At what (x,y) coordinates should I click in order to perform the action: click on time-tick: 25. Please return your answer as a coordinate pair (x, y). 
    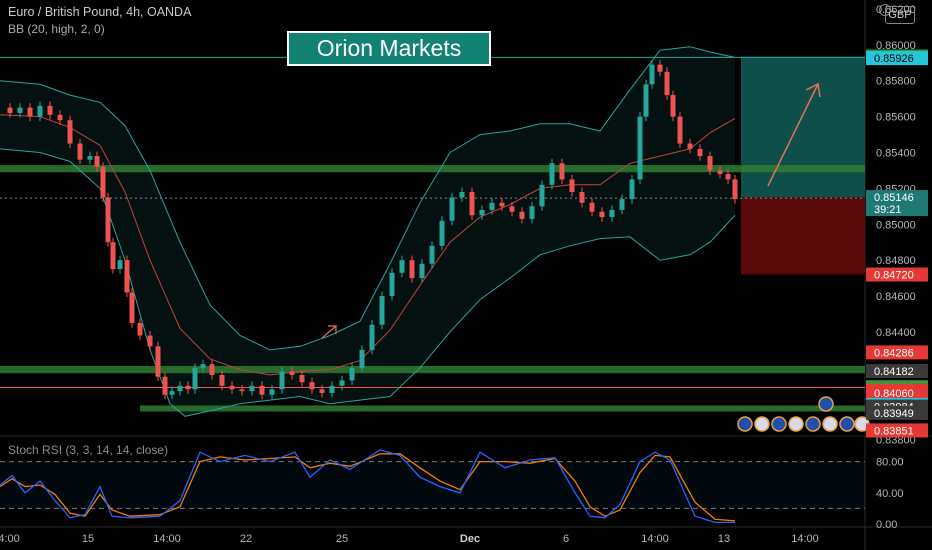
    Looking at the image, I should click on (342, 539).